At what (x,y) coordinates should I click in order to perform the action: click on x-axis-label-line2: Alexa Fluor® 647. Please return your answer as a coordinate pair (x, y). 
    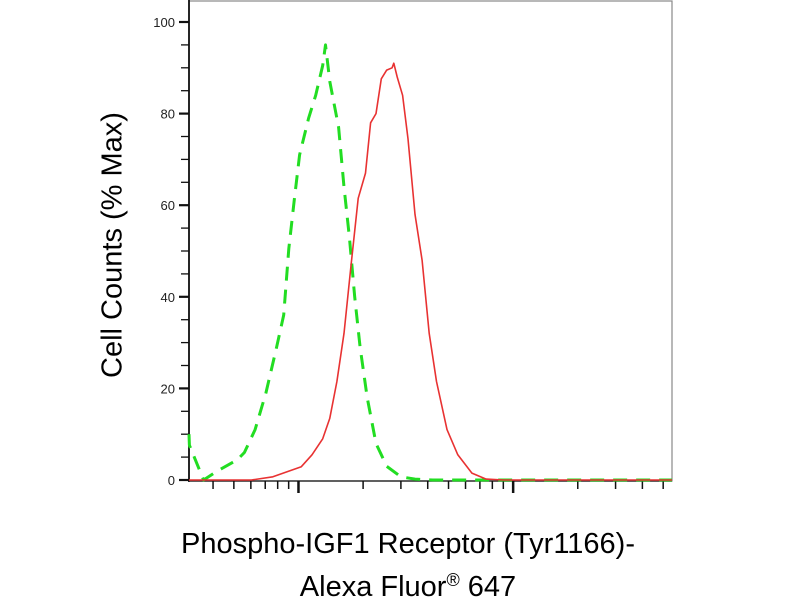
    Looking at the image, I should click on (400, 583).